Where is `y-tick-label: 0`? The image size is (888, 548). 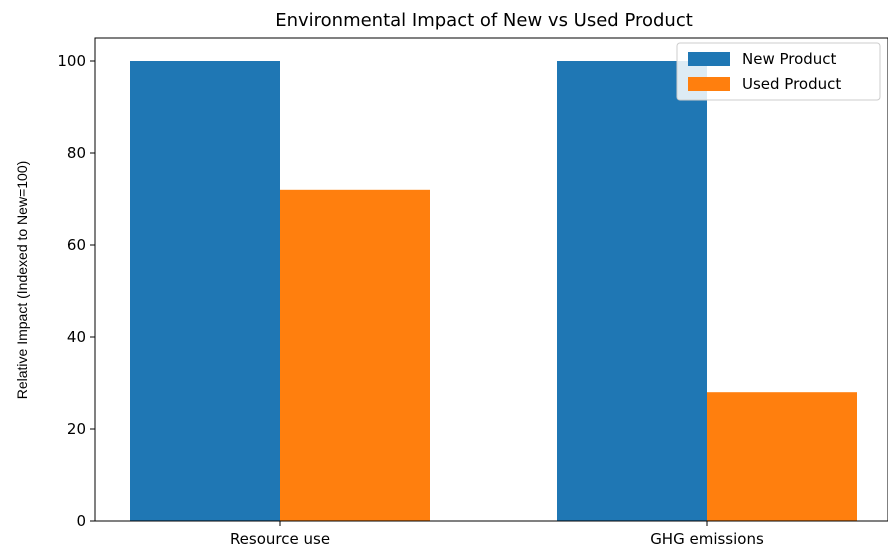
y-tick-label: 0 is located at coordinates (81, 521).